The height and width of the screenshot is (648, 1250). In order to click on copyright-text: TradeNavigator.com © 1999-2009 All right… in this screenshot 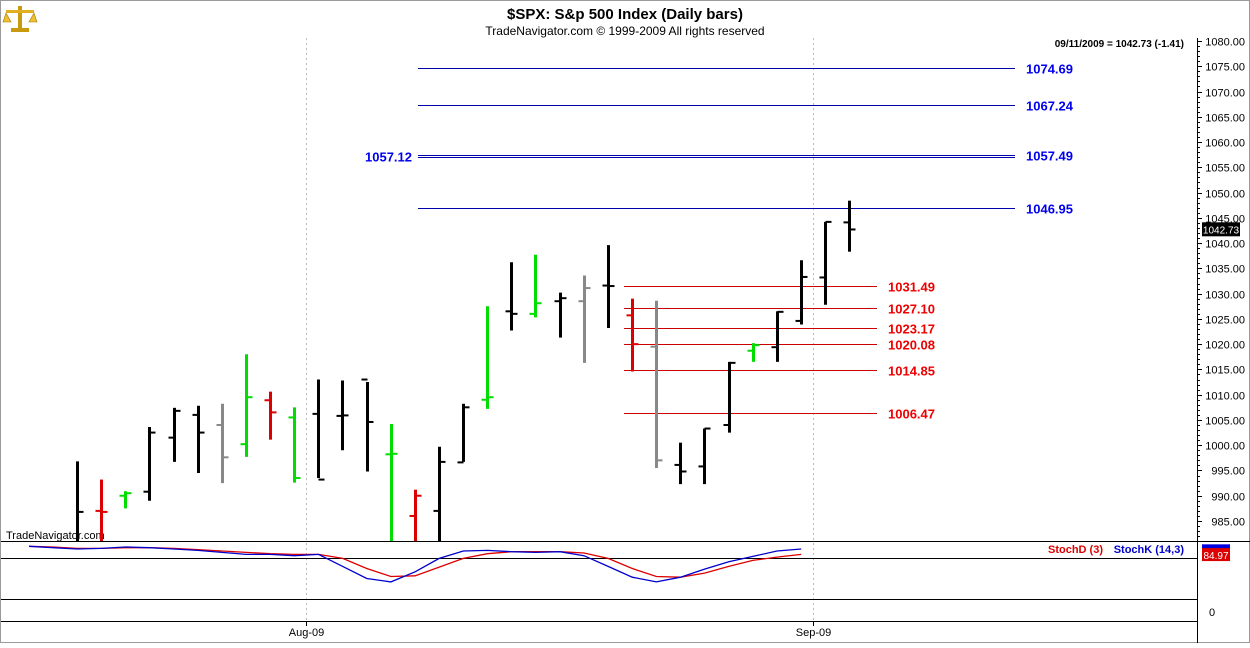, I will do `click(624, 31)`.